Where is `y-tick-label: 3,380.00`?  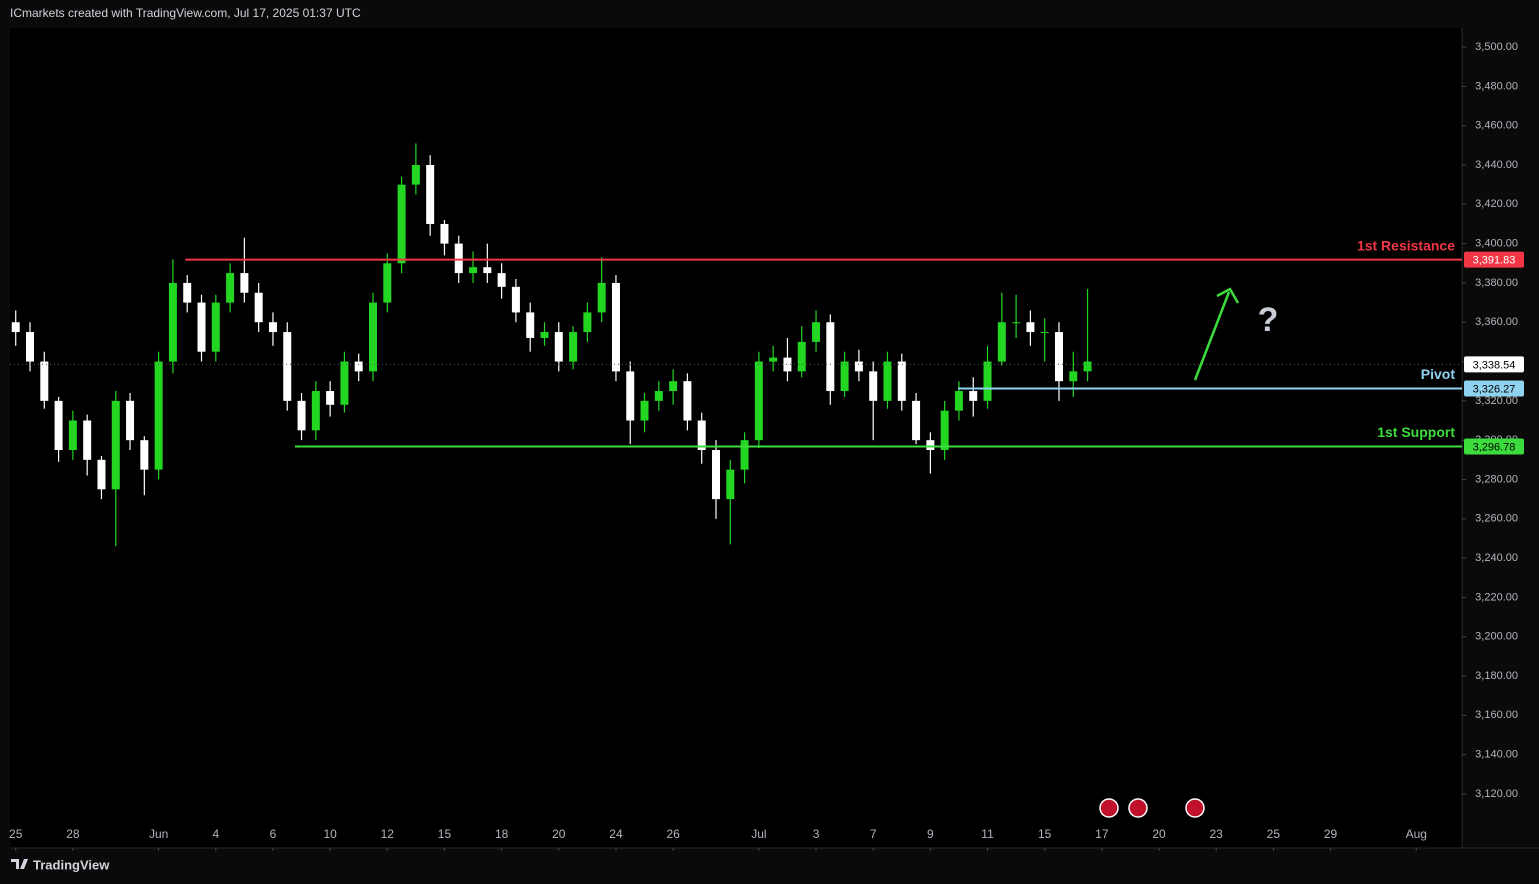 y-tick-label: 3,380.00 is located at coordinates (1496, 283).